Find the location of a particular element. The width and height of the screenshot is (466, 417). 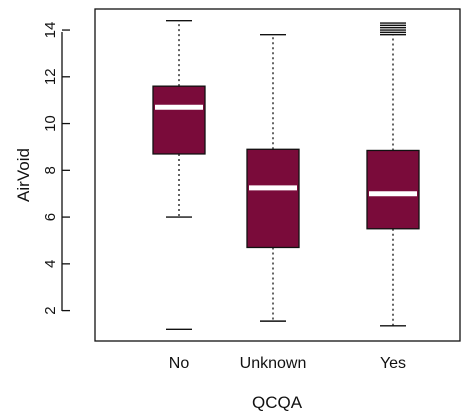

box-no is located at coordinates (179, 175).